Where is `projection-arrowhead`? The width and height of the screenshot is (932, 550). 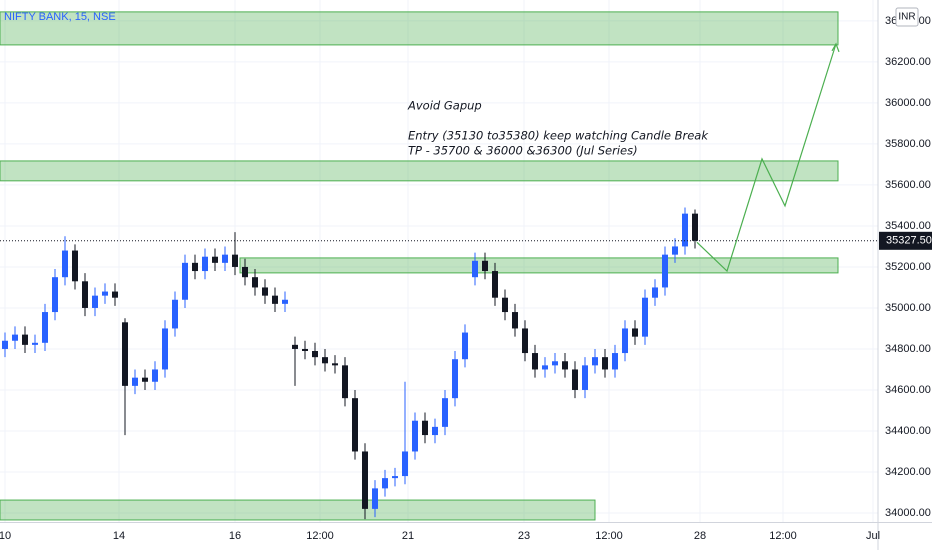 projection-arrowhead is located at coordinates (835, 47).